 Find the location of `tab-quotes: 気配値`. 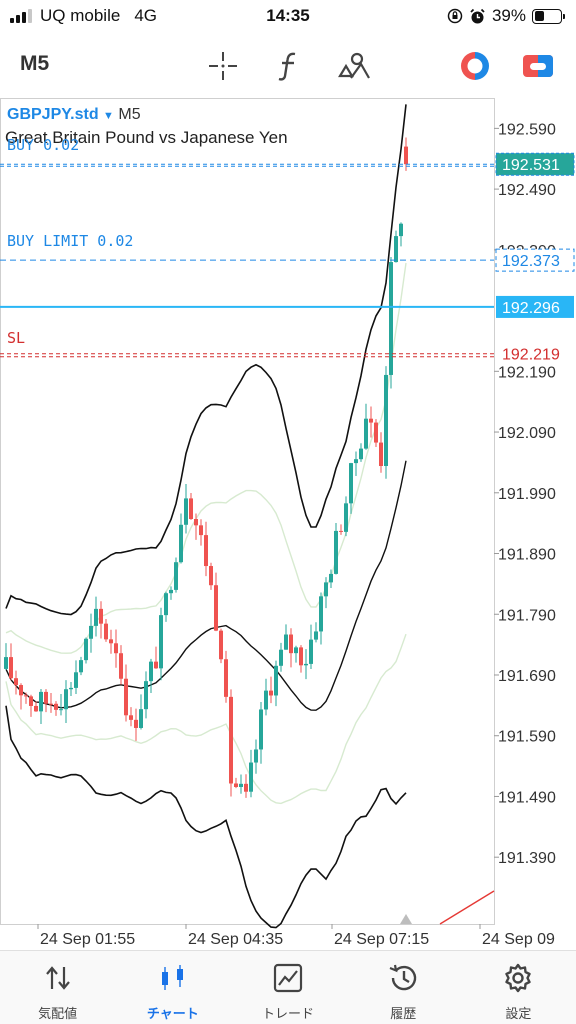

tab-quotes: 気配値 is located at coordinates (57, 987).